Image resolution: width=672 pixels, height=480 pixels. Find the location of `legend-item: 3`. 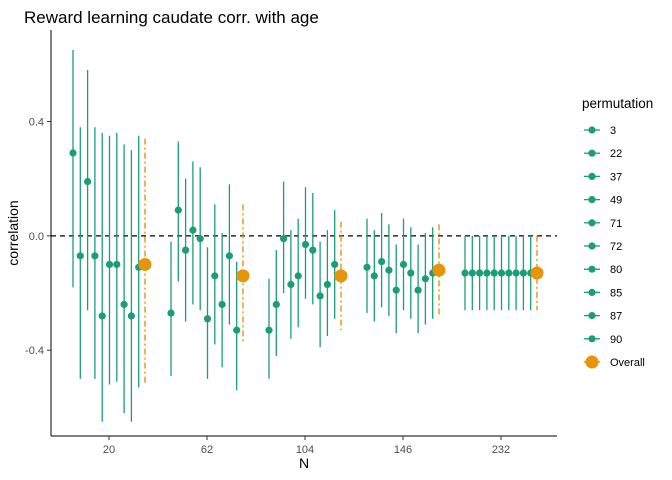

legend-item: 3 is located at coordinates (600, 131).